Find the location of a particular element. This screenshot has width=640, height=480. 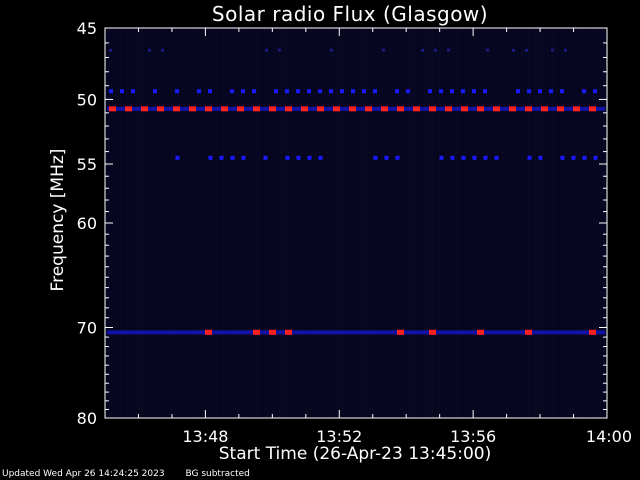

y-tick-label: 80 is located at coordinates (87, 418).